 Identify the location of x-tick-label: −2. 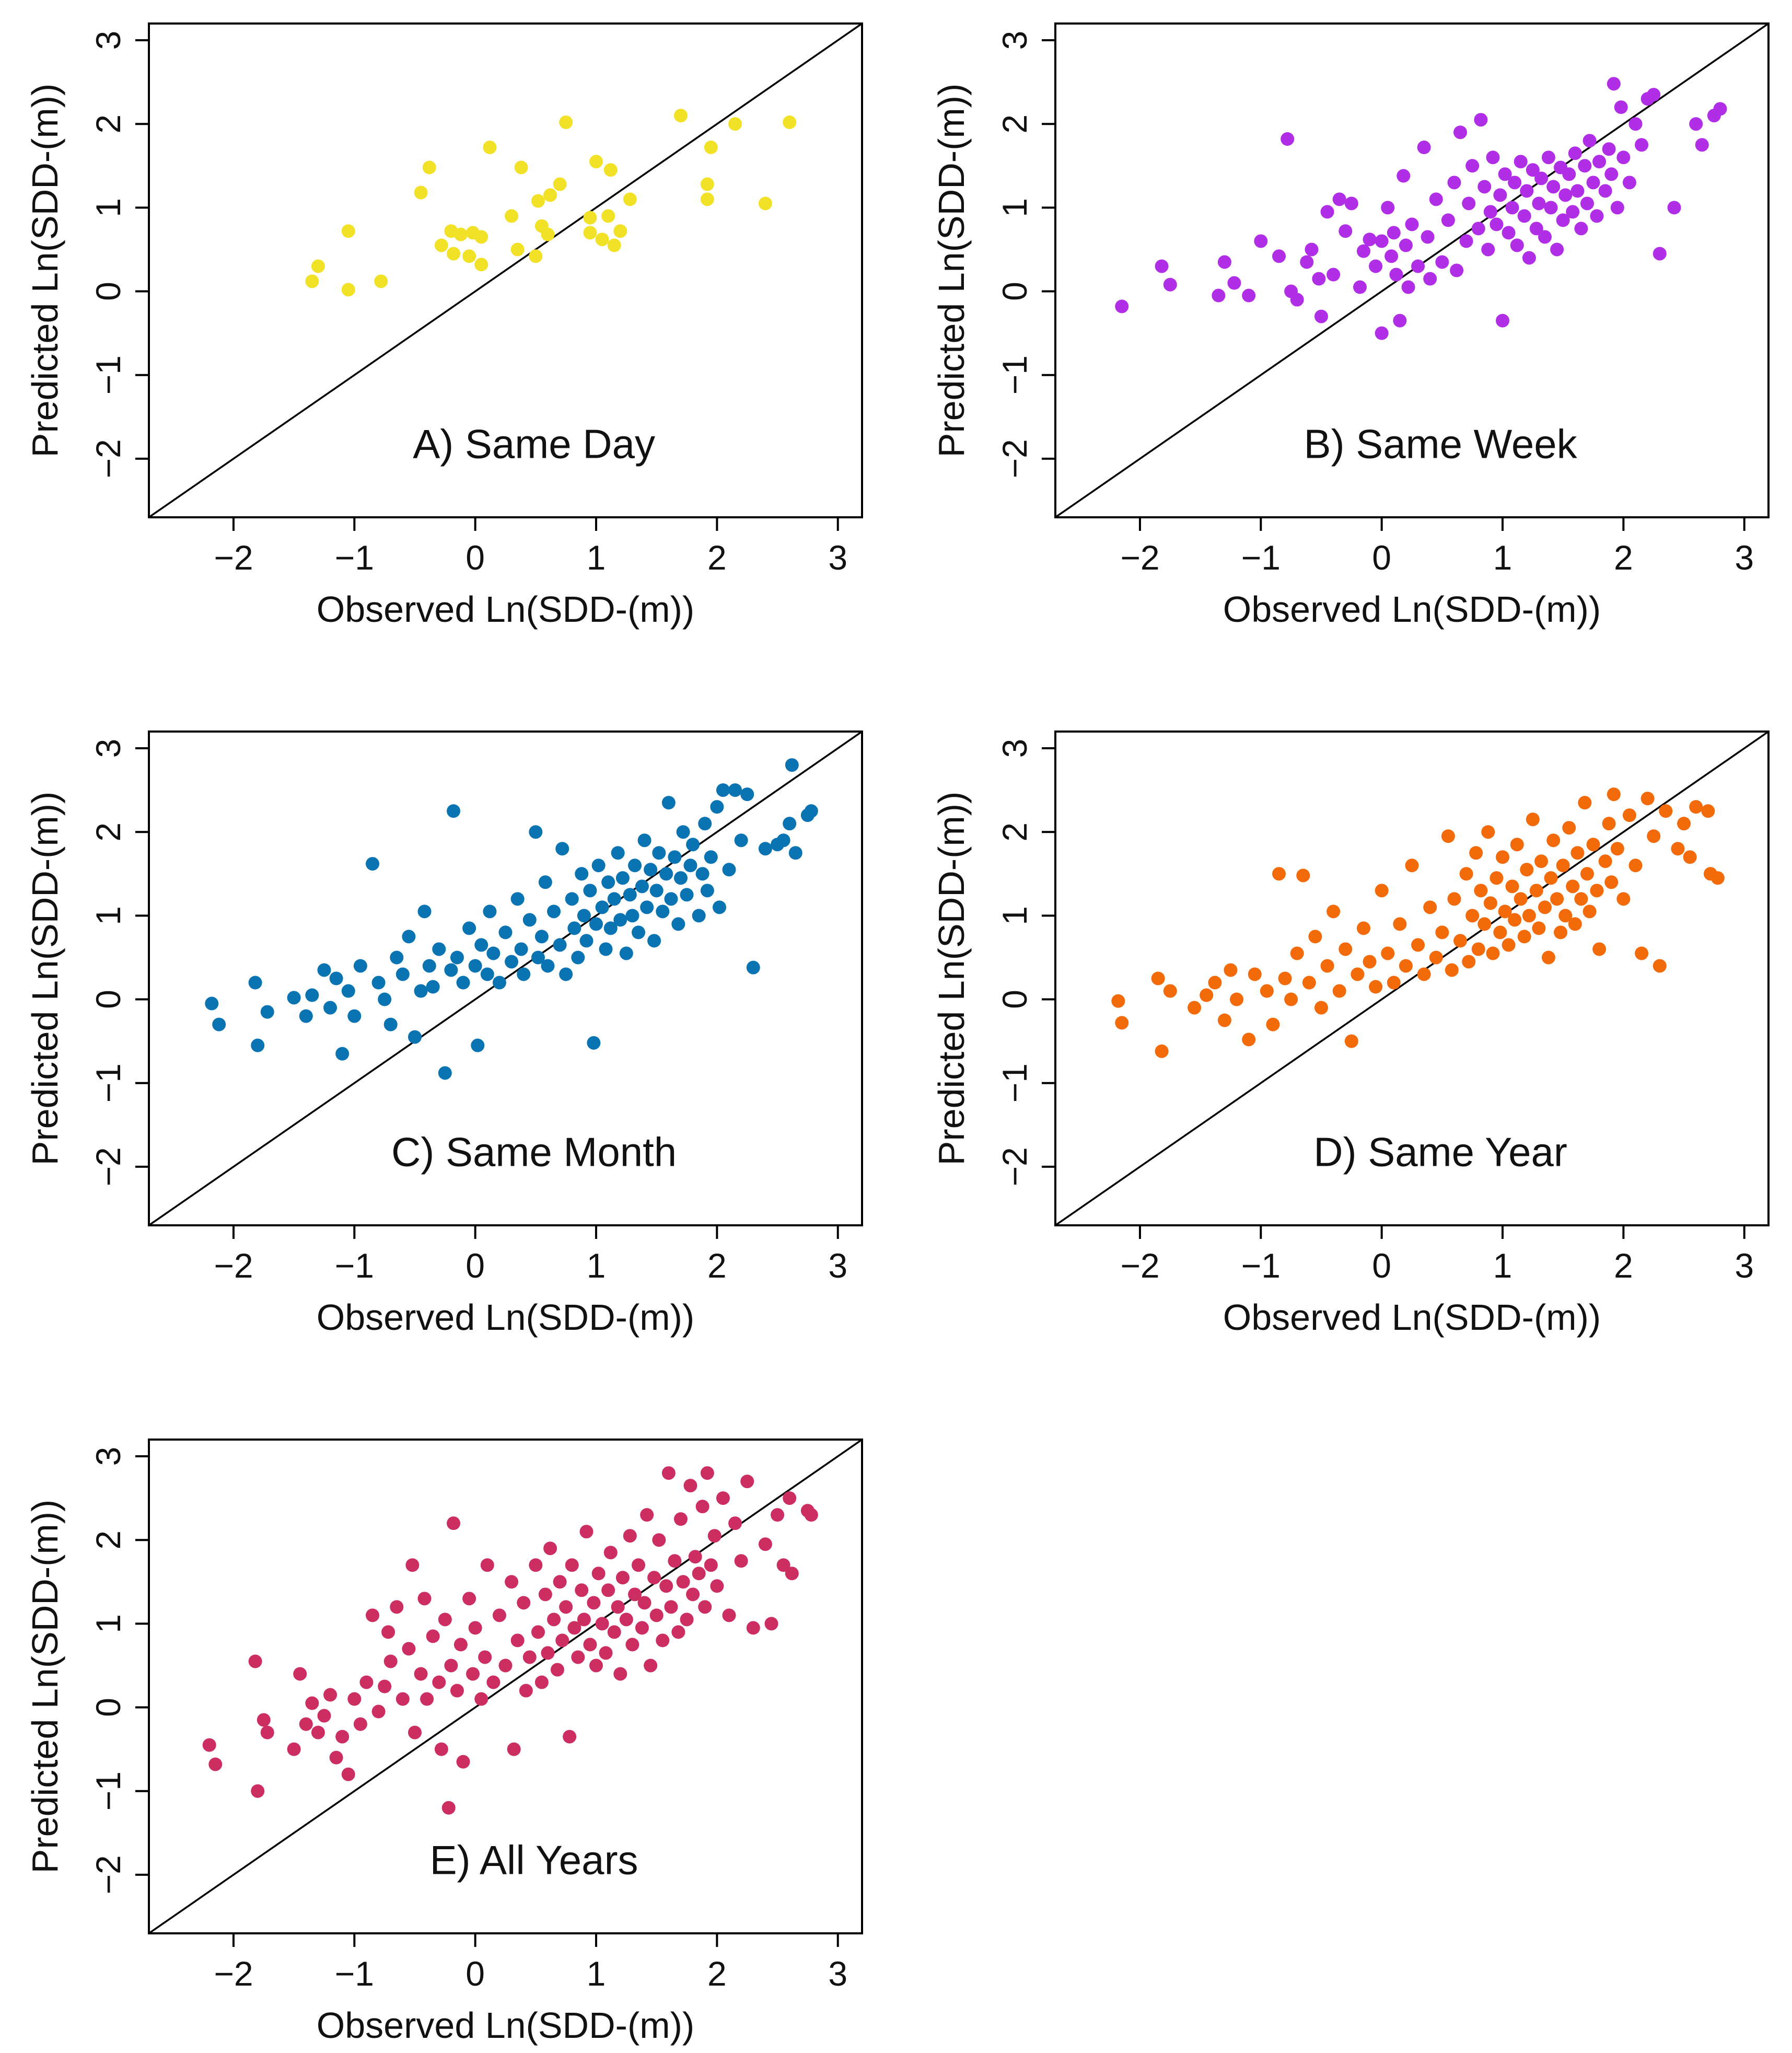
(1139, 1265).